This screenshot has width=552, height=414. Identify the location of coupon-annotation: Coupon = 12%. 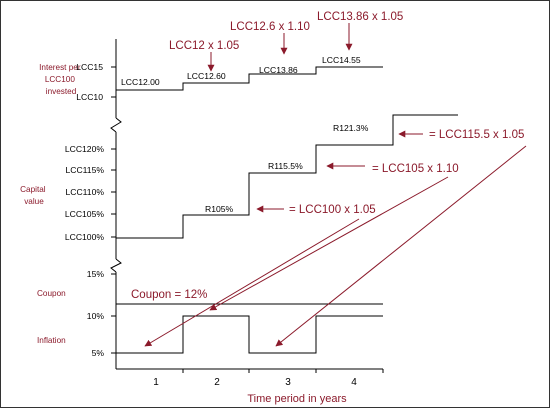
(169, 295).